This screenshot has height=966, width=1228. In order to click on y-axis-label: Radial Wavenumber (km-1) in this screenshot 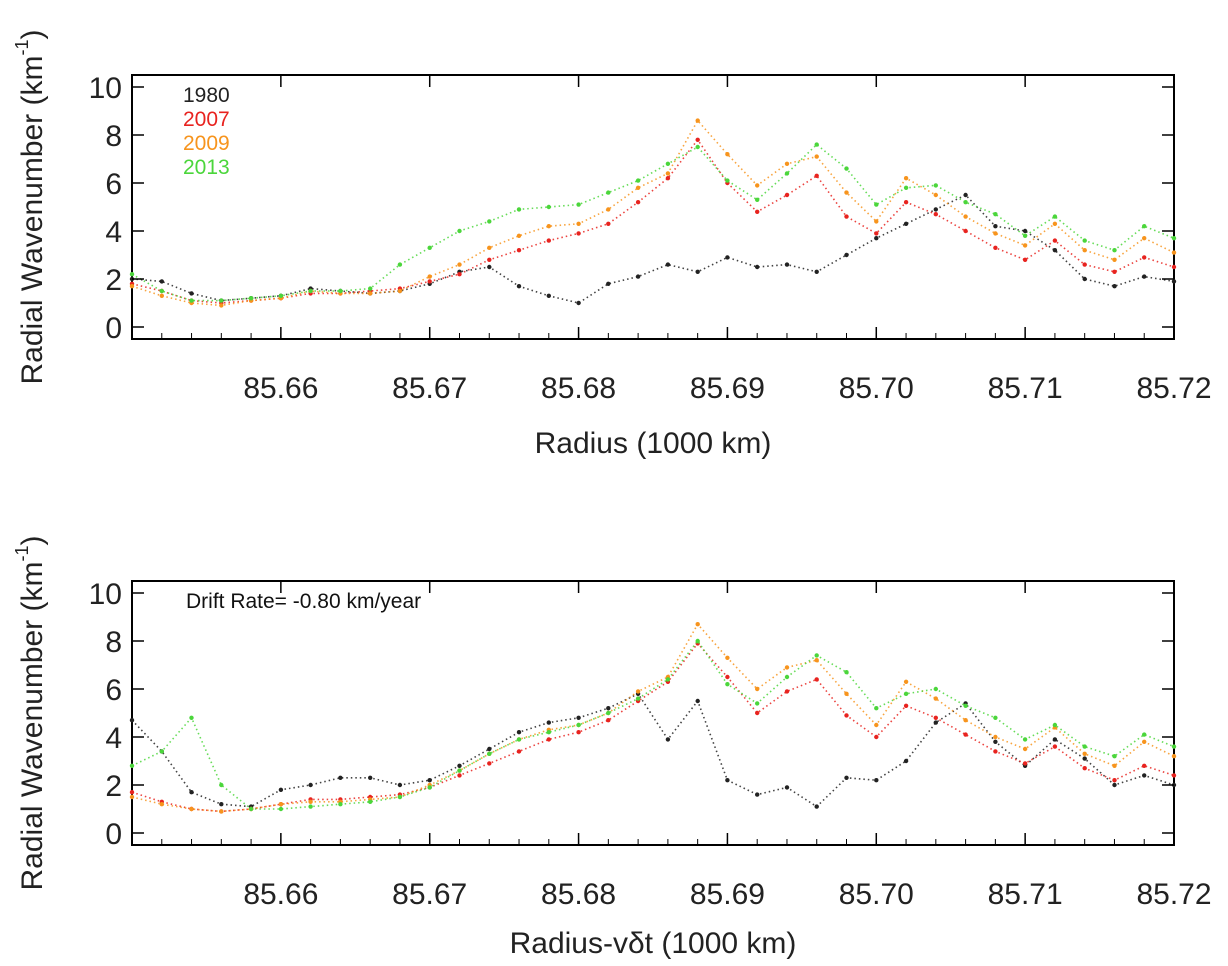, I will do `click(30, 206)`.